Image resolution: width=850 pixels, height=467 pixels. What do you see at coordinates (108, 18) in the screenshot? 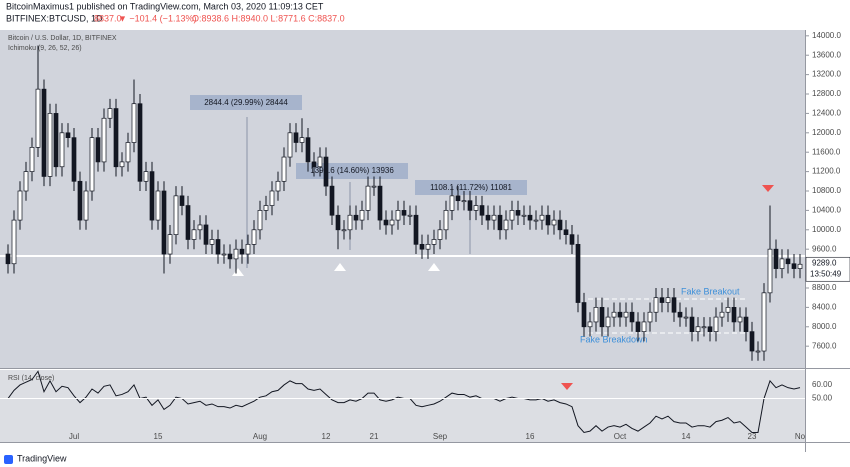
I see `last-price: 8837.0` at bounding box center [108, 18].